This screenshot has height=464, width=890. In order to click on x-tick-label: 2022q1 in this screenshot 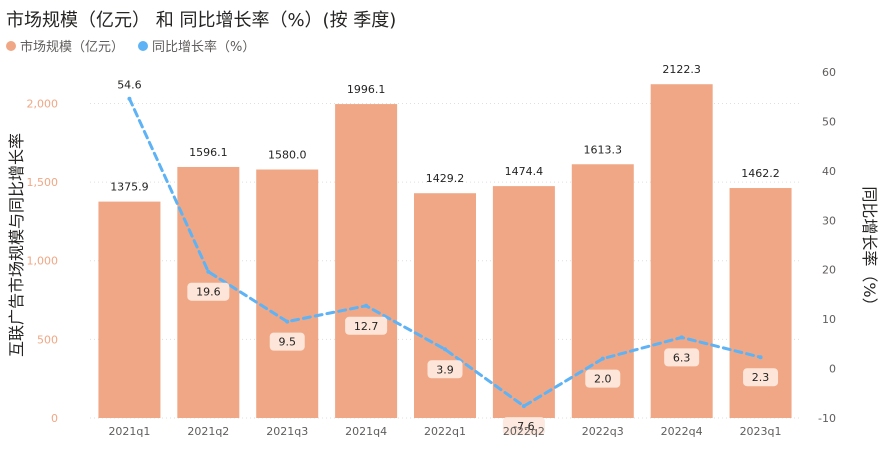, I will do `click(445, 431)`.